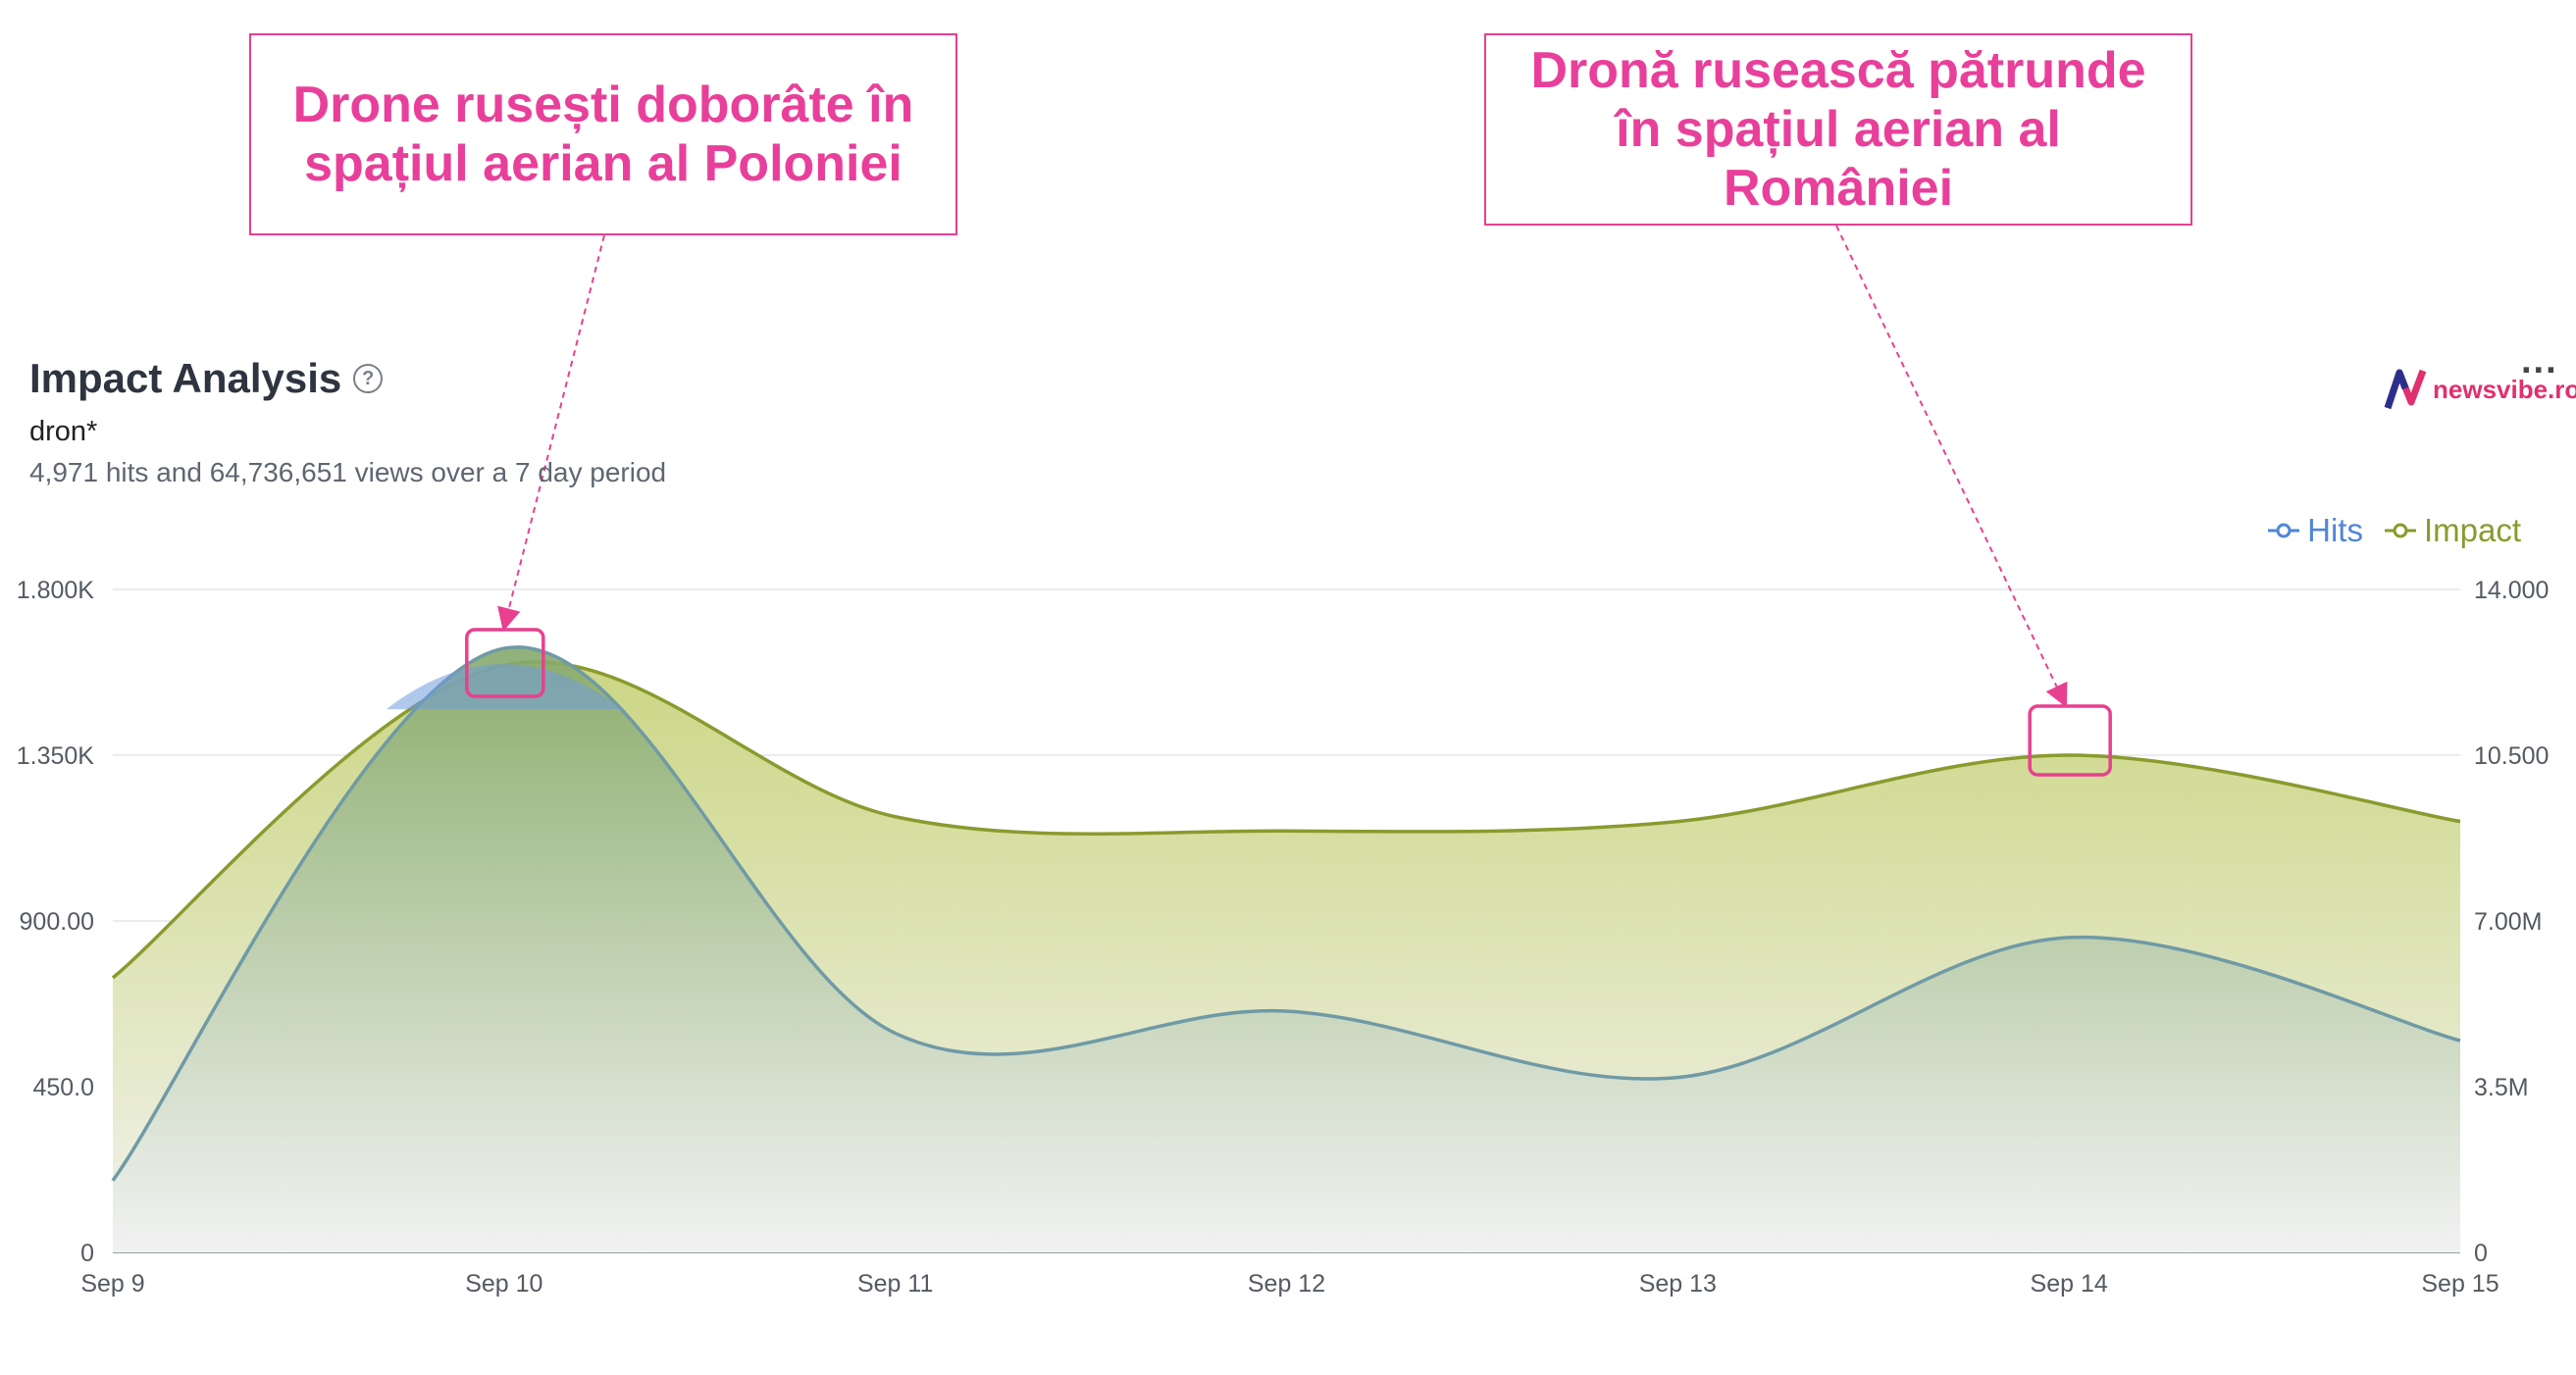 The width and height of the screenshot is (2576, 1375). I want to click on series-hits-peak, so click(504, 687).